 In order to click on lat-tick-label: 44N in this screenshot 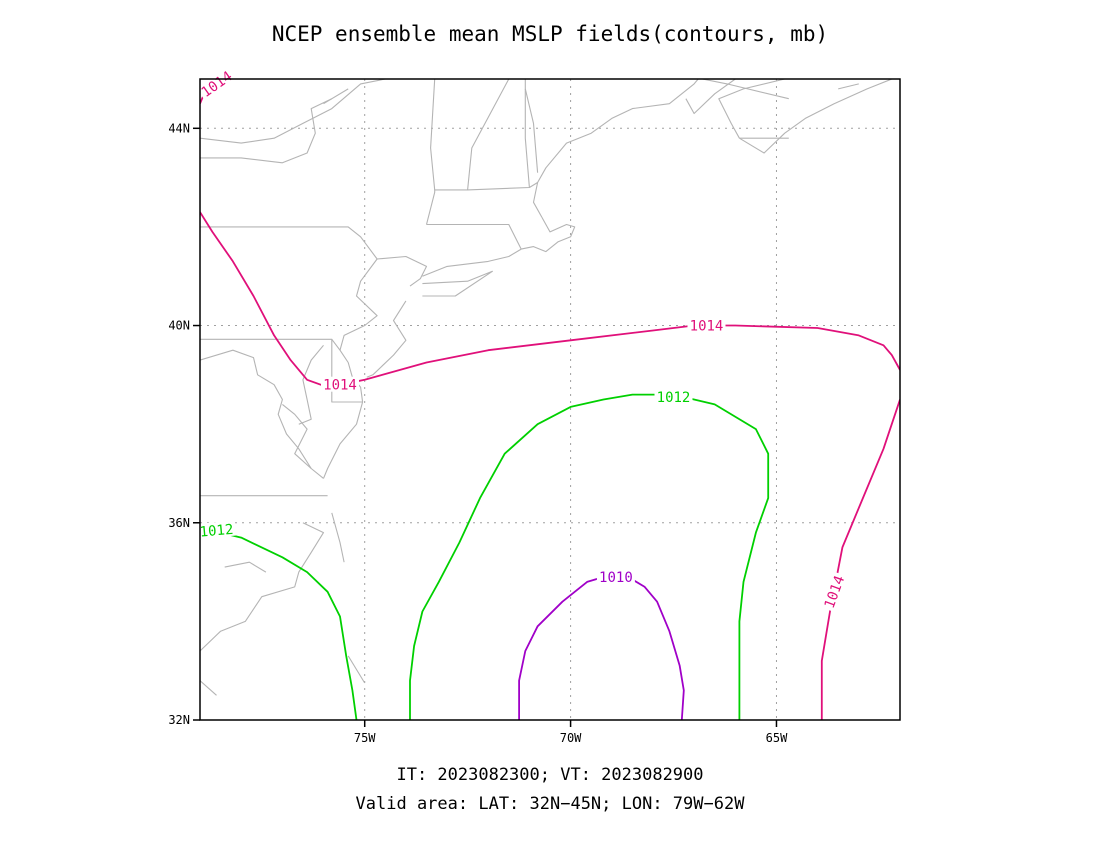, I will do `click(179, 128)`.